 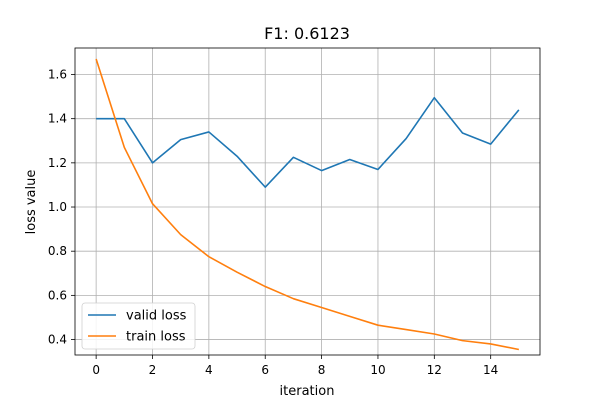 What do you see at coordinates (322, 370) in the screenshot?
I see `x-tick-label: 8` at bounding box center [322, 370].